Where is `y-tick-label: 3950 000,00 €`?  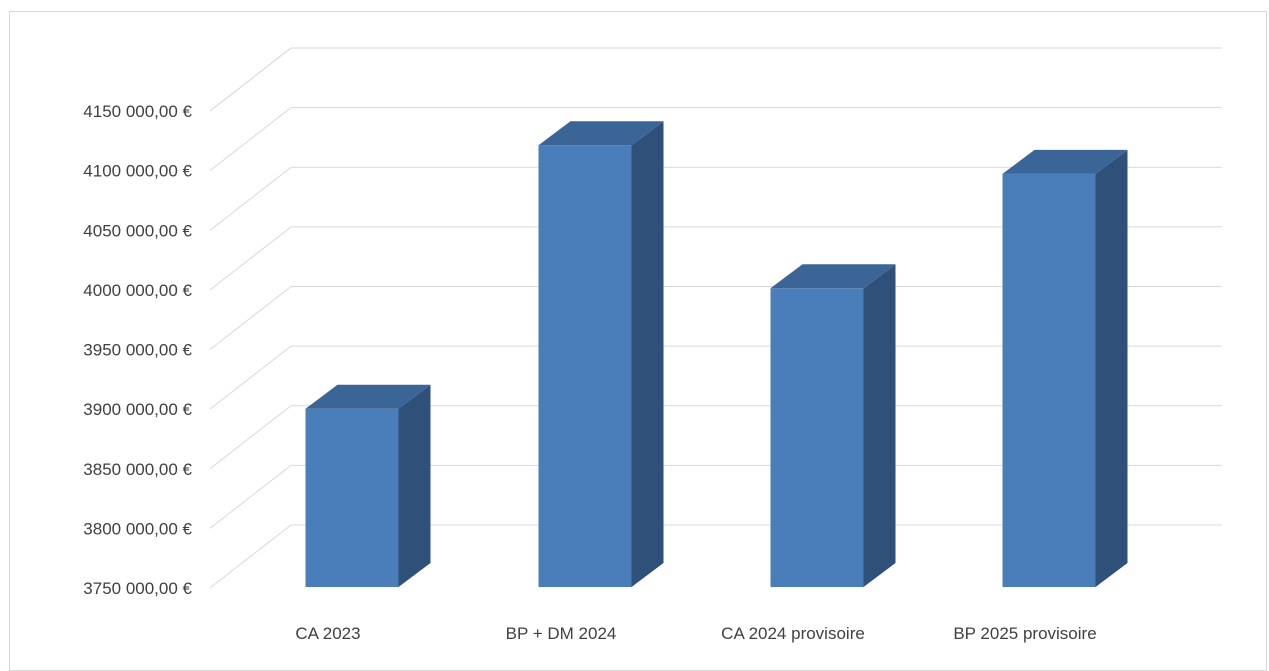 y-tick-label: 3950 000,00 € is located at coordinates (137, 350).